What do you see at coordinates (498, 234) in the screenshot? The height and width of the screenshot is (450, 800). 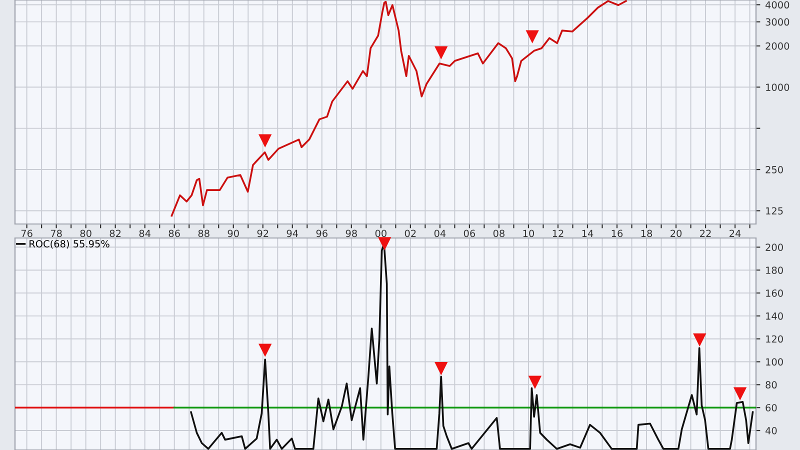 I see `x-tick-label: 08` at bounding box center [498, 234].